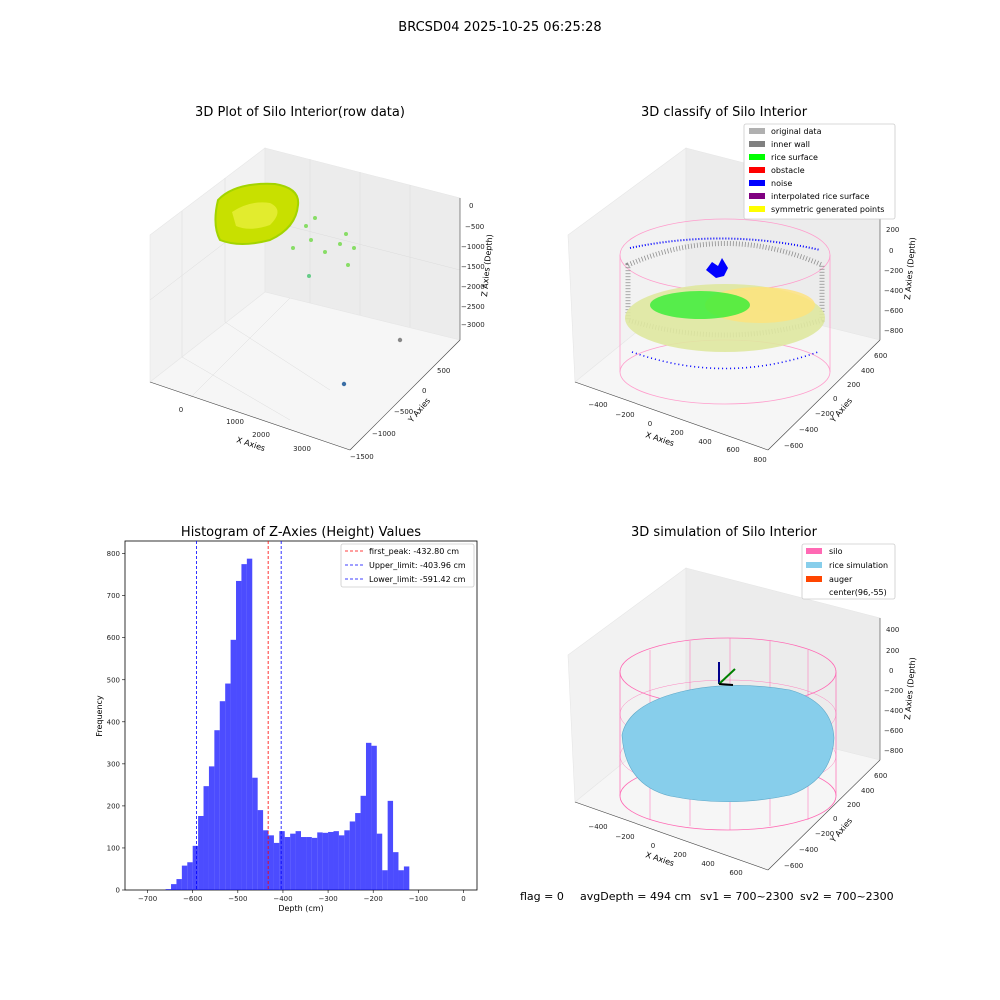 The height and width of the screenshot is (1000, 1000). I want to click on simulation-y-tick: −200, so click(824, 834).